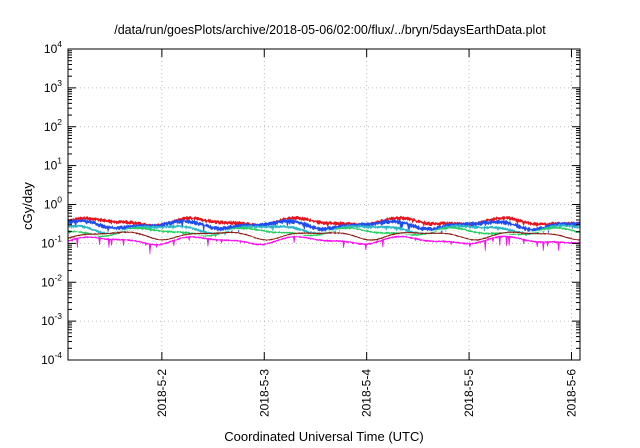  I want to click on y-tick-label: 10⁴, so click(53, 47).